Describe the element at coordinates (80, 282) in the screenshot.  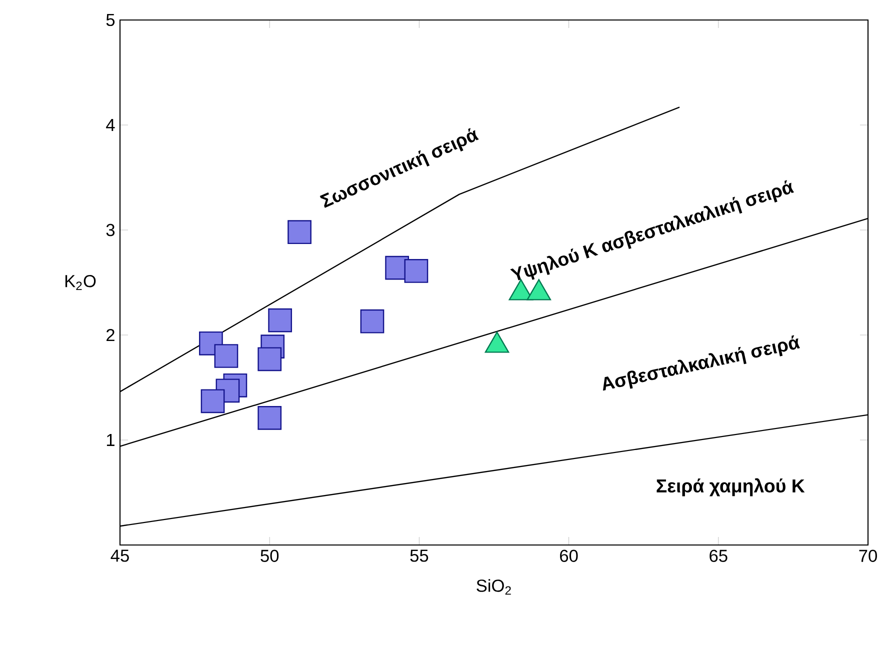
I see `y-axis-title: K$_{2}$O` at that location.